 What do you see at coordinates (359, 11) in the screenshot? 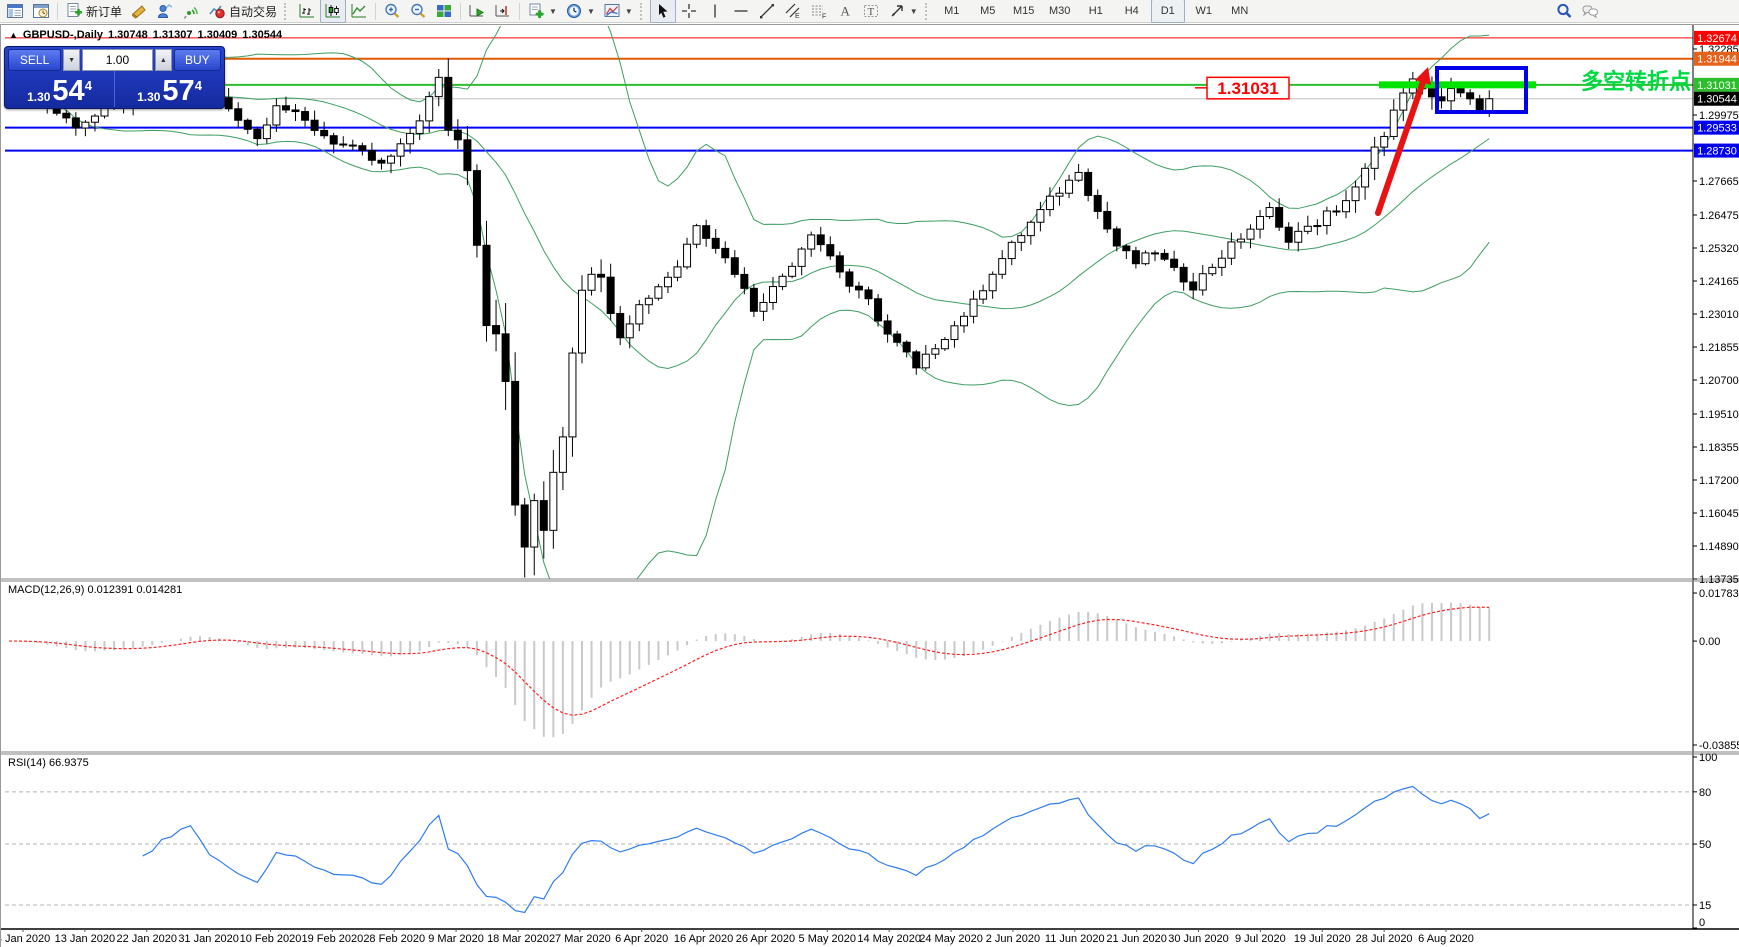
I see `line-chart-button` at bounding box center [359, 11].